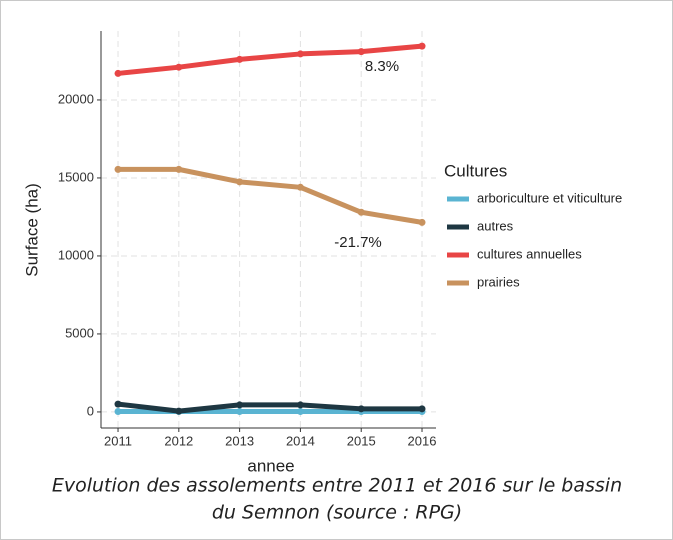 The width and height of the screenshot is (673, 540). What do you see at coordinates (90, 410) in the screenshot?
I see `y-tick-label: 0` at bounding box center [90, 410].